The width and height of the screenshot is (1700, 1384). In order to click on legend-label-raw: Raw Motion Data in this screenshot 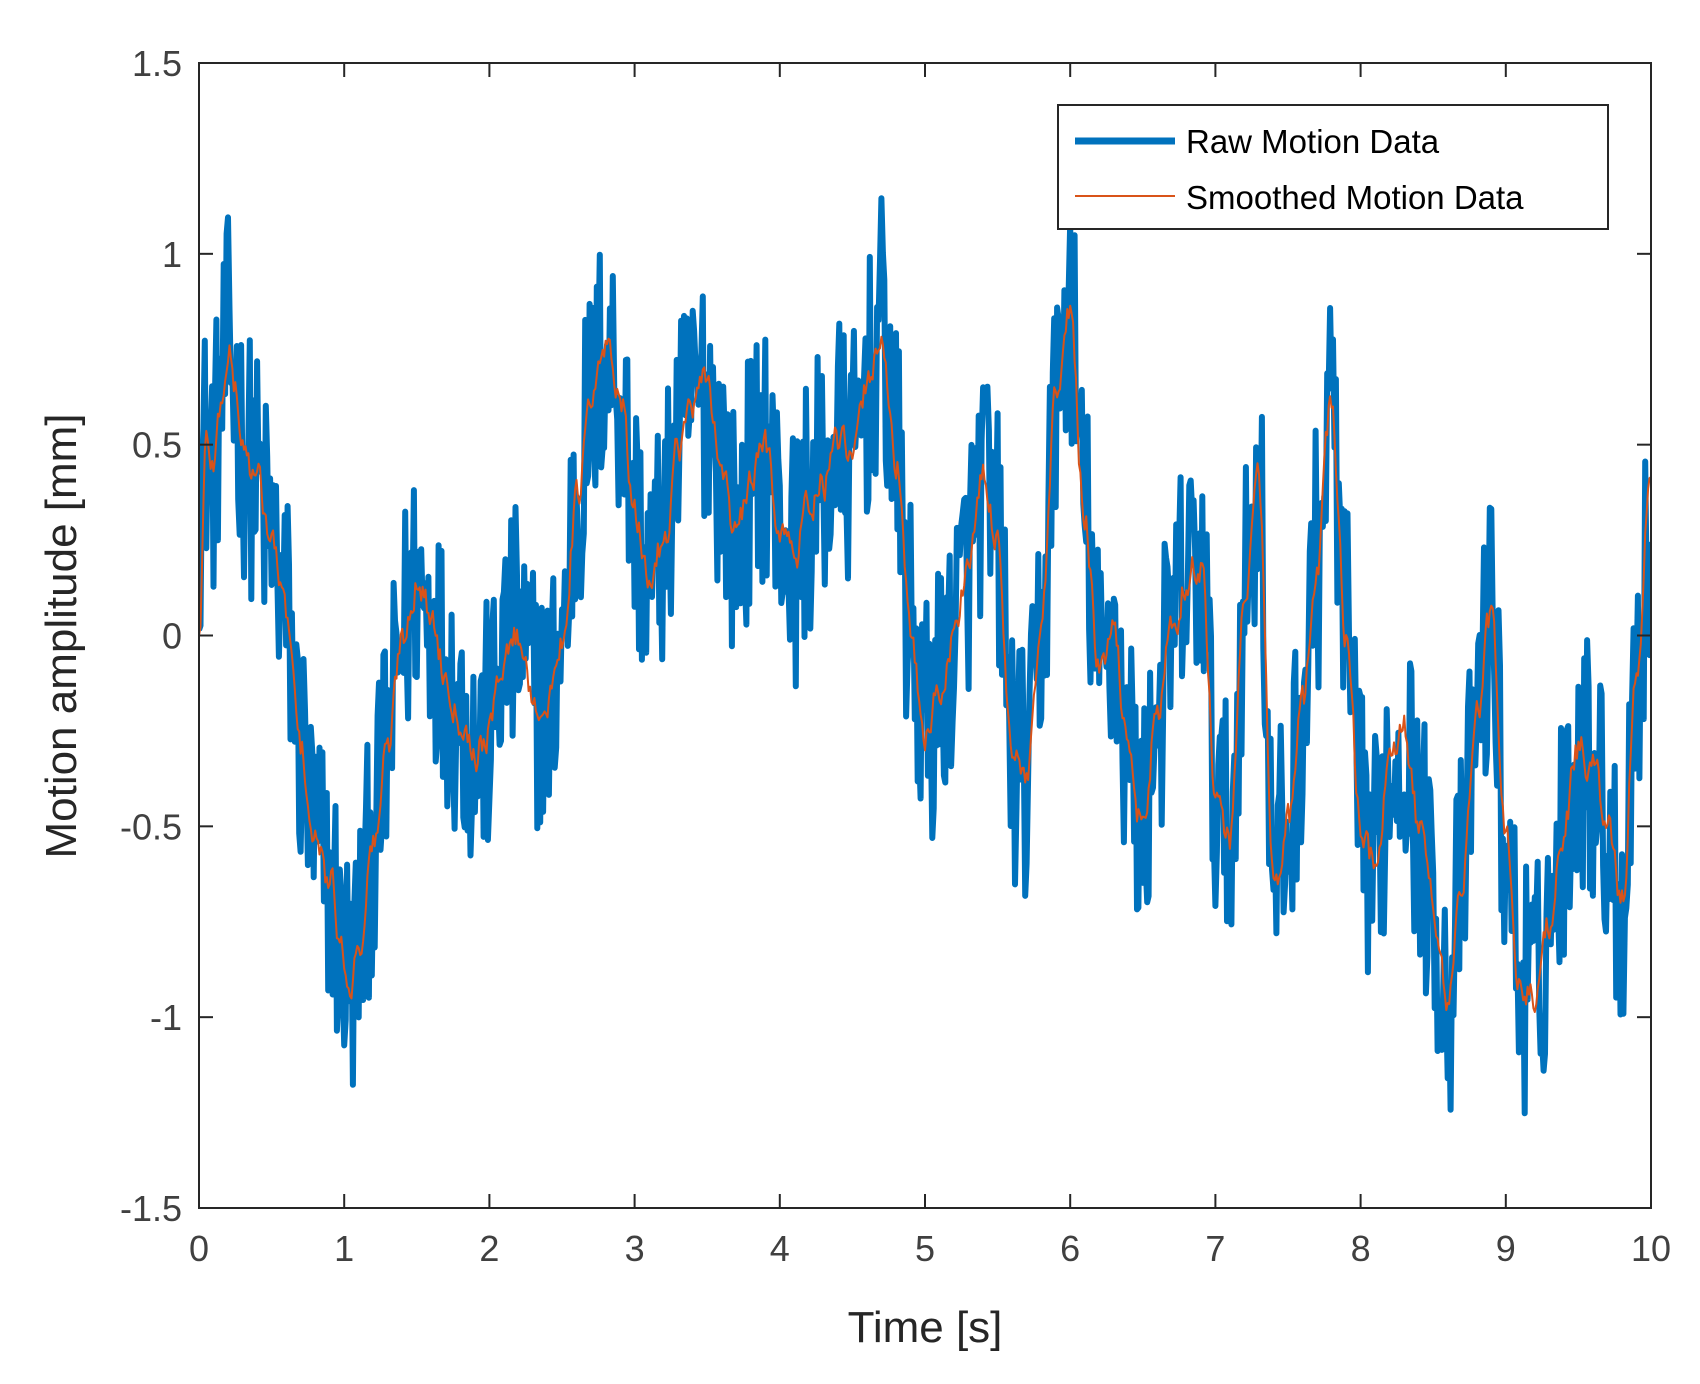, I will do `click(1313, 141)`.